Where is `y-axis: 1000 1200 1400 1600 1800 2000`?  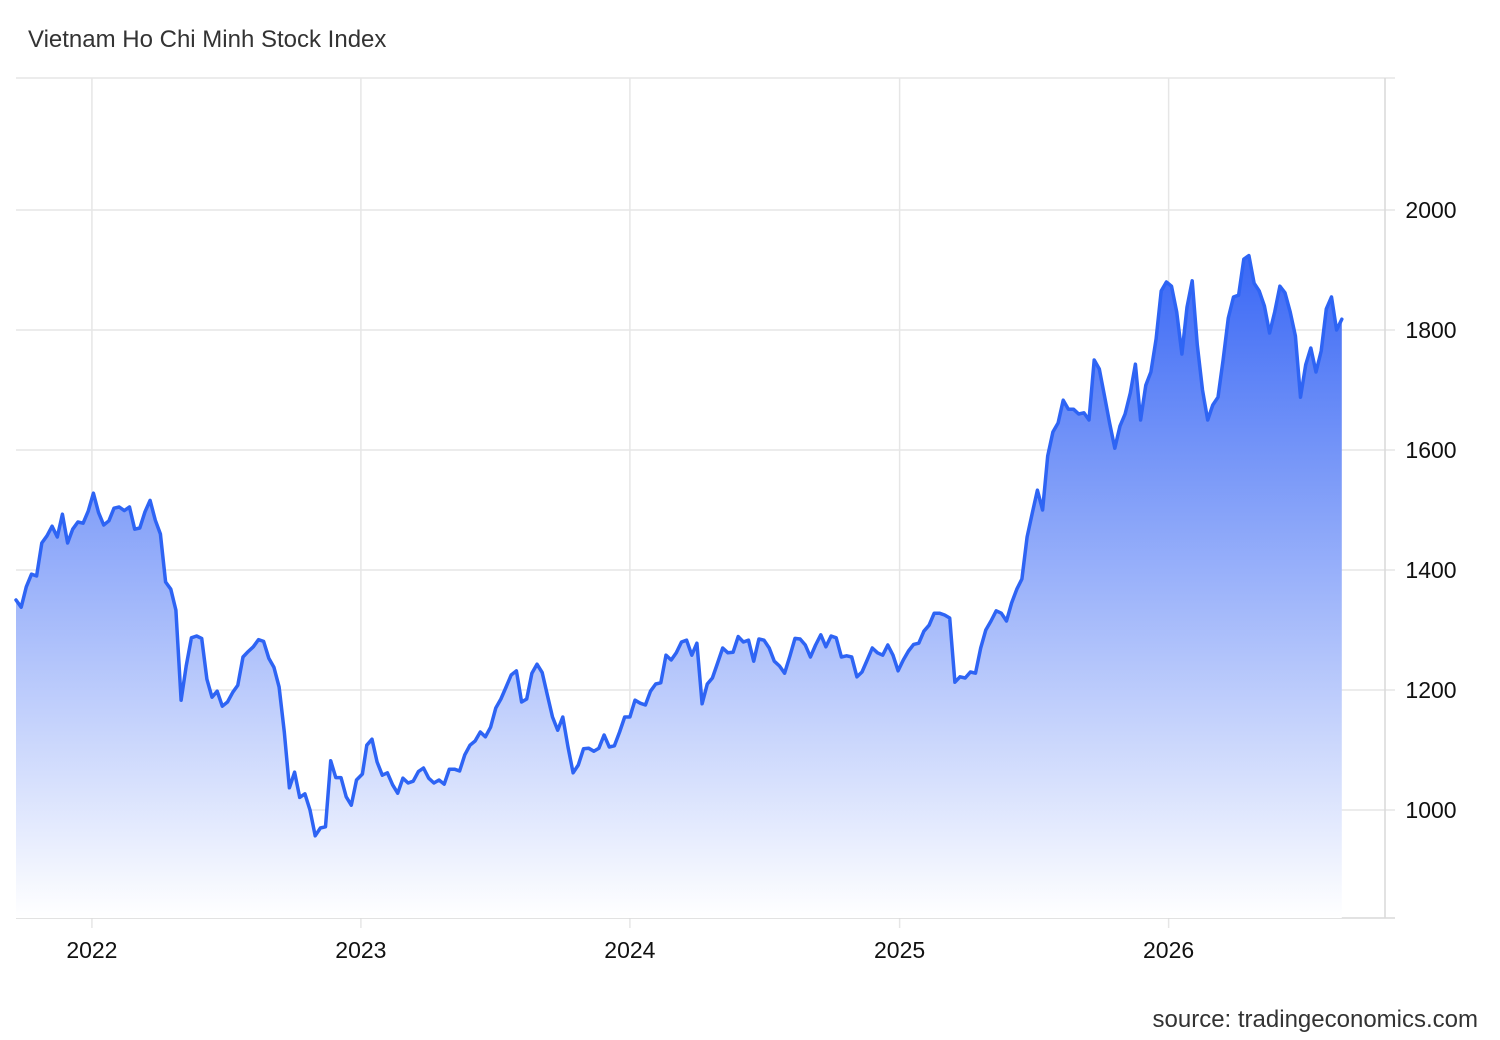
y-axis: 1000 1200 1400 1600 1800 2000 is located at coordinates (1430, 510).